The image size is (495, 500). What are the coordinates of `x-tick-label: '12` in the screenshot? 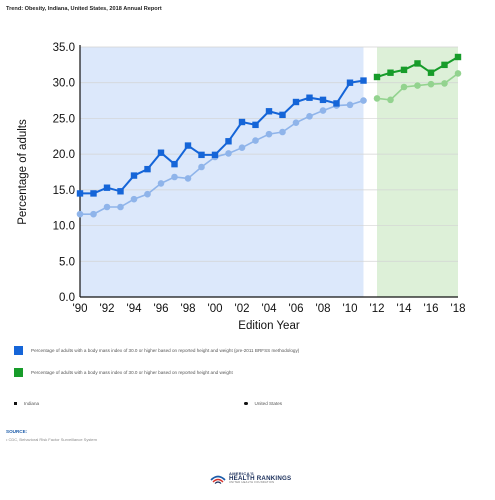 It's located at (377, 309).